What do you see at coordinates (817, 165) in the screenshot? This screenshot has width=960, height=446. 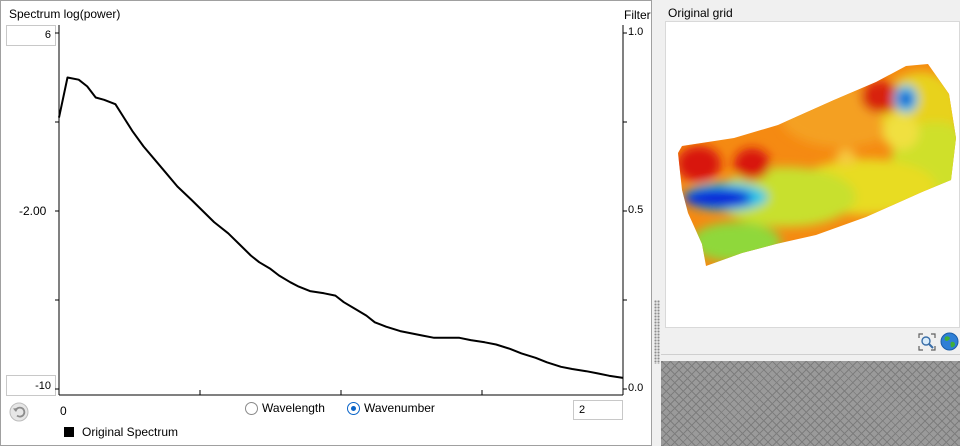 I see `grid-image` at bounding box center [817, 165].